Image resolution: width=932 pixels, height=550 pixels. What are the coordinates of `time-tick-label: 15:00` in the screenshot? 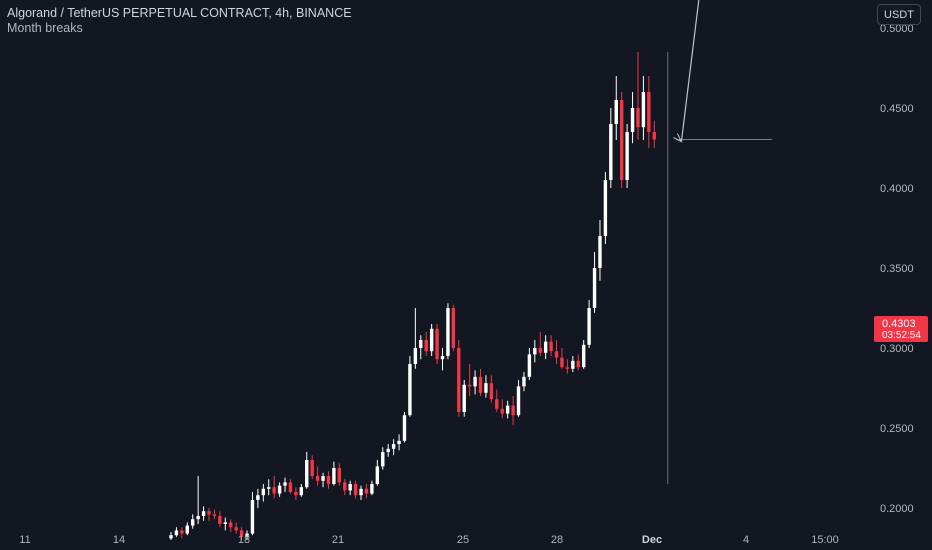 It's located at (825, 540).